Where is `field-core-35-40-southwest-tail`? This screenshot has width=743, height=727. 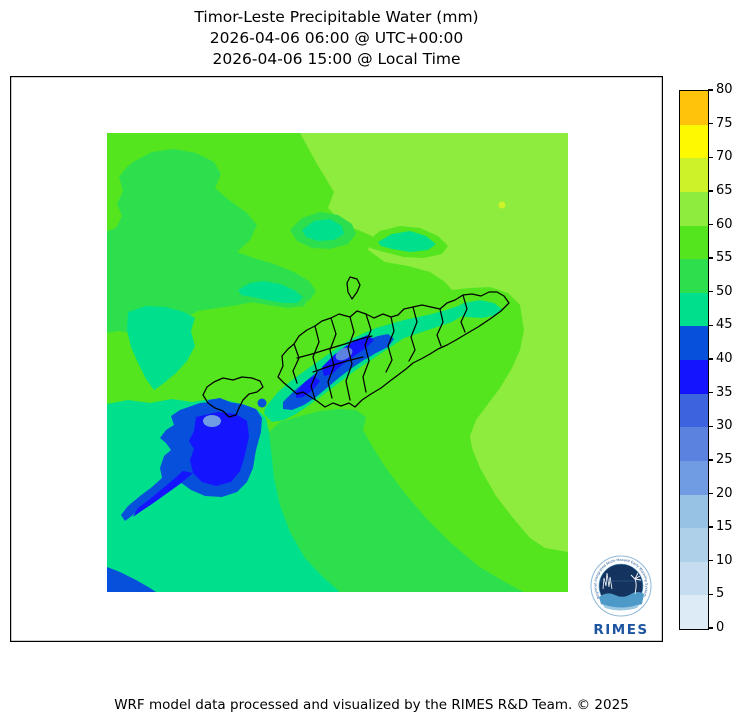
field-core-35-40-southwest-tail is located at coordinates (163, 494).